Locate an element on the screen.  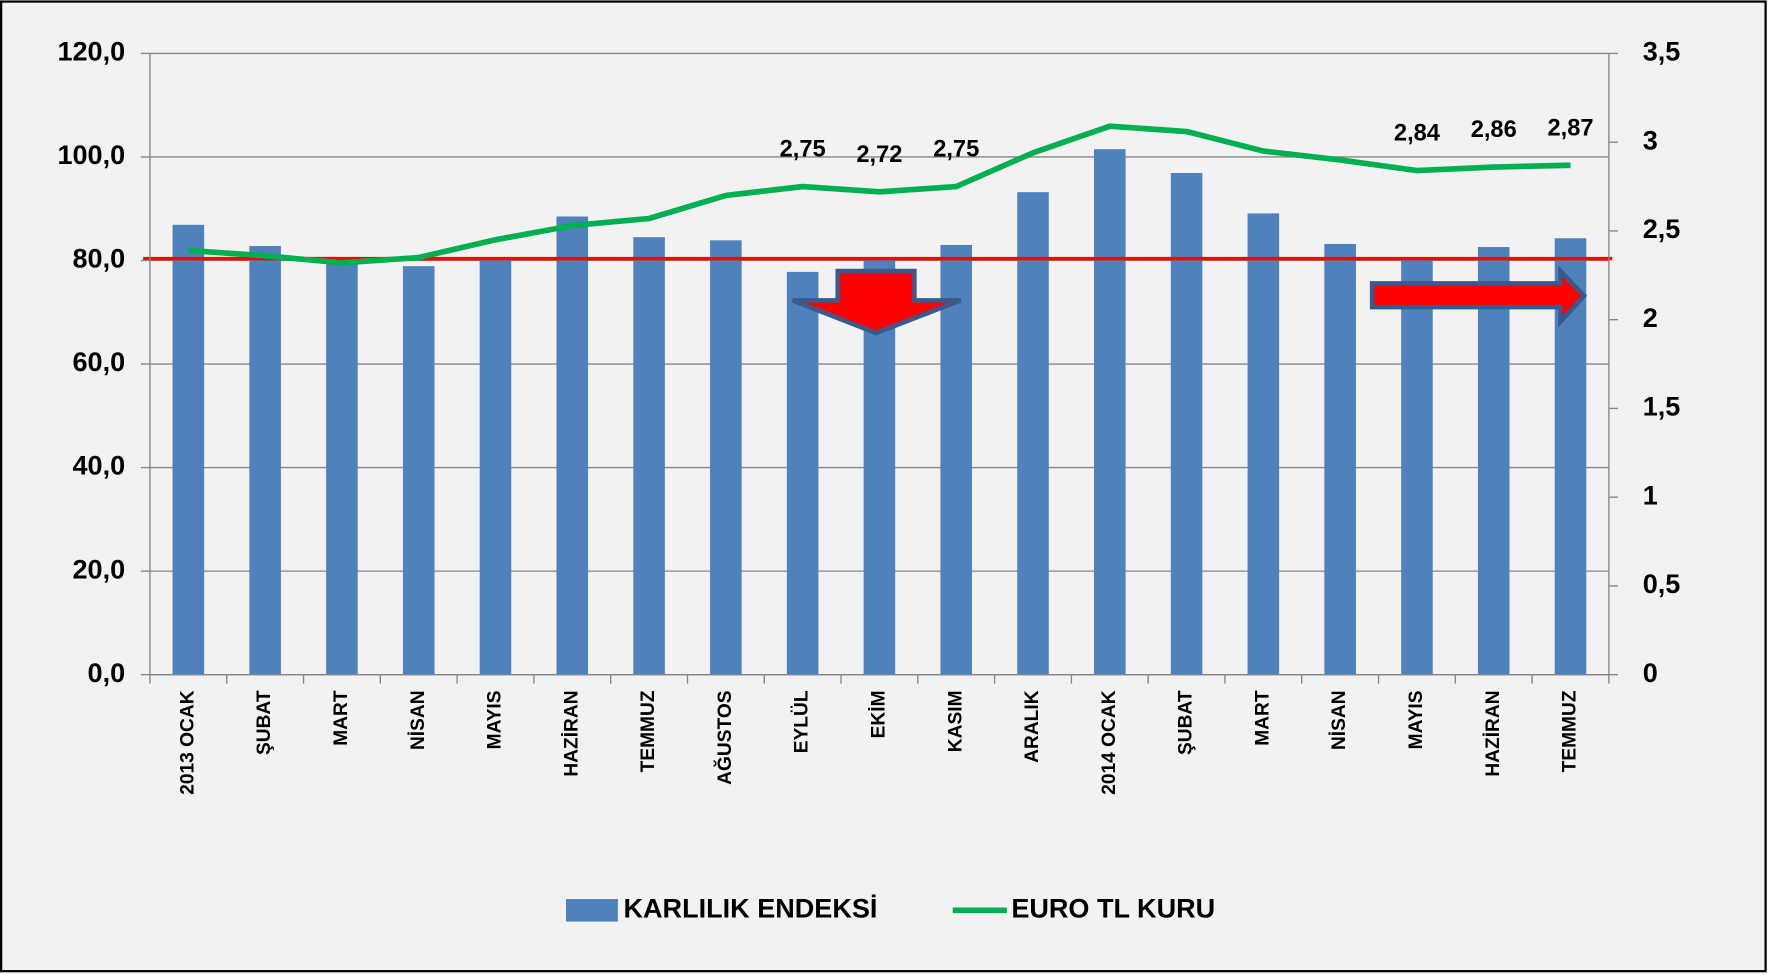
lines: 2,75 2,72 2,75 2,84 2,86 2,87 is located at coordinates (891, 190).